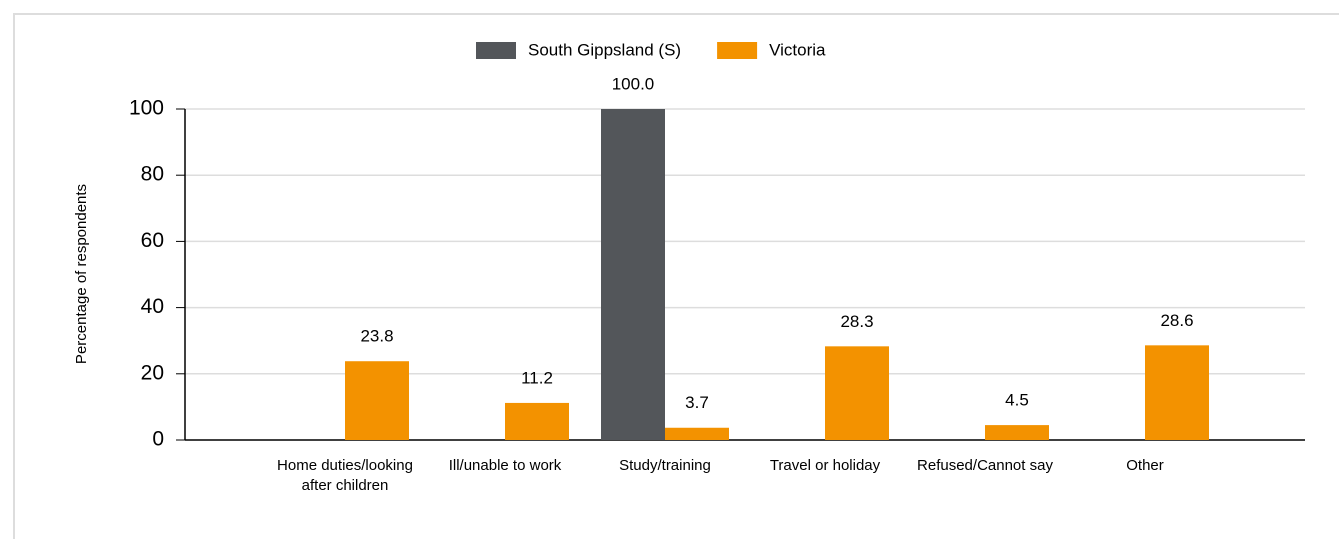 The image size is (1339, 539). What do you see at coordinates (505, 465) in the screenshot?
I see `x-tick-label: Ill/unable to work` at bounding box center [505, 465].